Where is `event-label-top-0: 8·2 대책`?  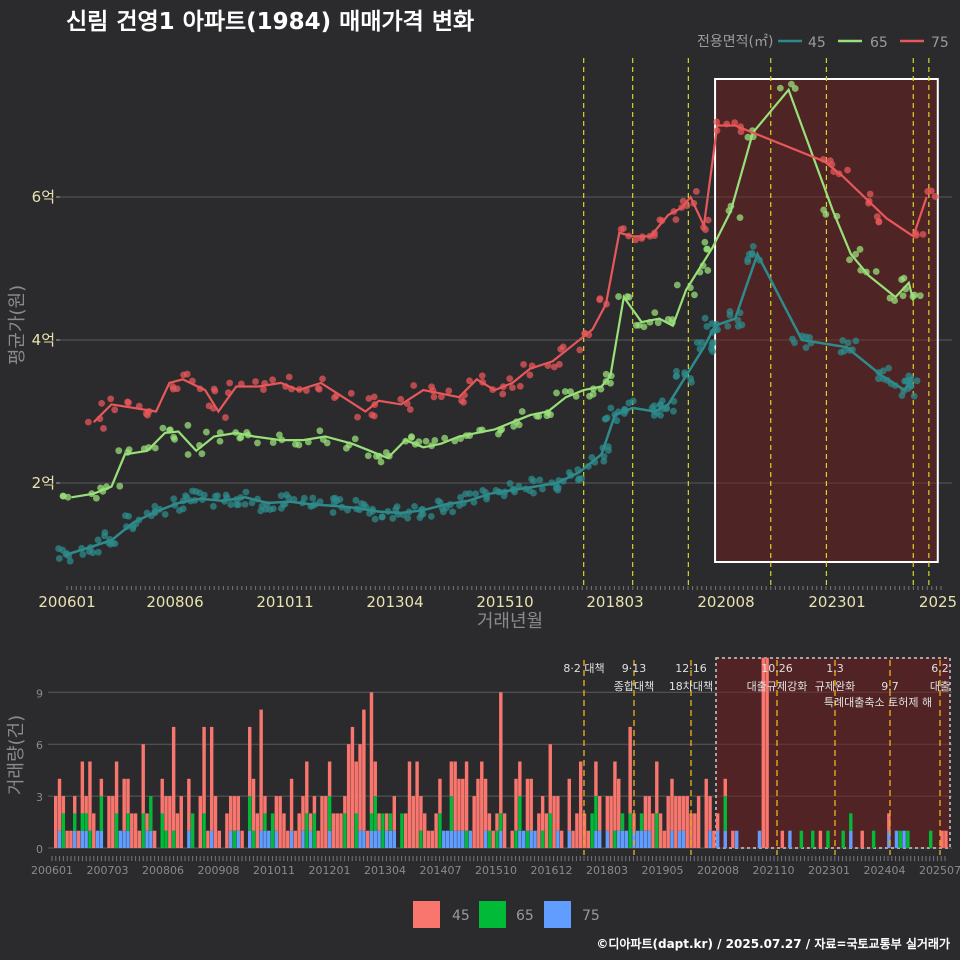
event-label-top-0: 8·2 대책 is located at coordinates (583, 668).